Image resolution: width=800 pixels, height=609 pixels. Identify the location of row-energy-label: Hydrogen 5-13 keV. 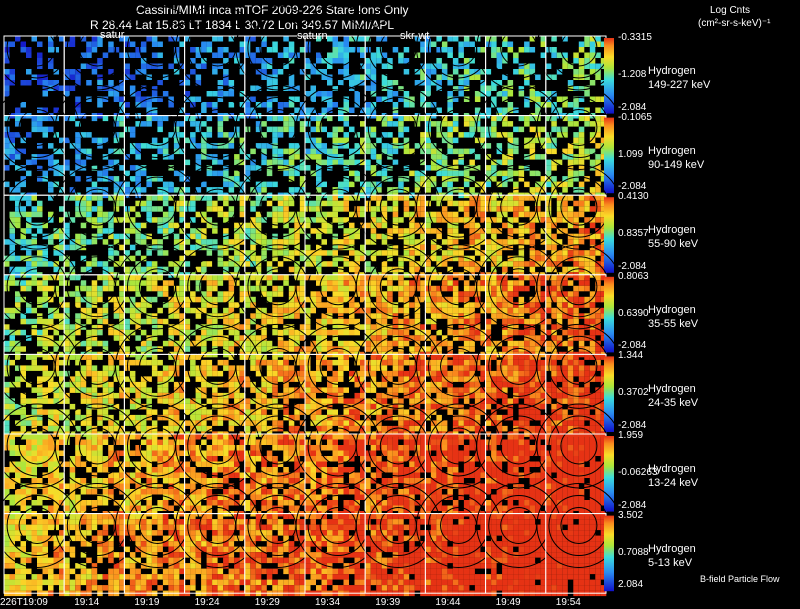
(672, 556).